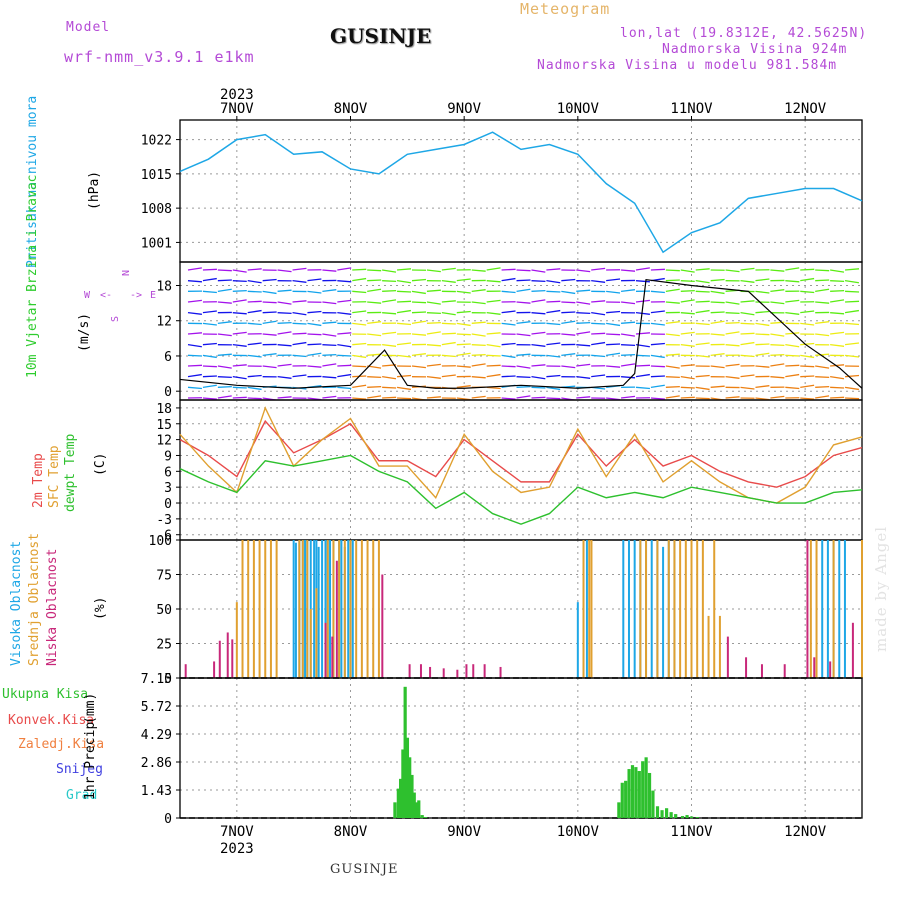 This screenshot has height=900, width=900. What do you see at coordinates (156, 707) in the screenshot?
I see `ytick-label-precipitation: 5.72` at bounding box center [156, 707].